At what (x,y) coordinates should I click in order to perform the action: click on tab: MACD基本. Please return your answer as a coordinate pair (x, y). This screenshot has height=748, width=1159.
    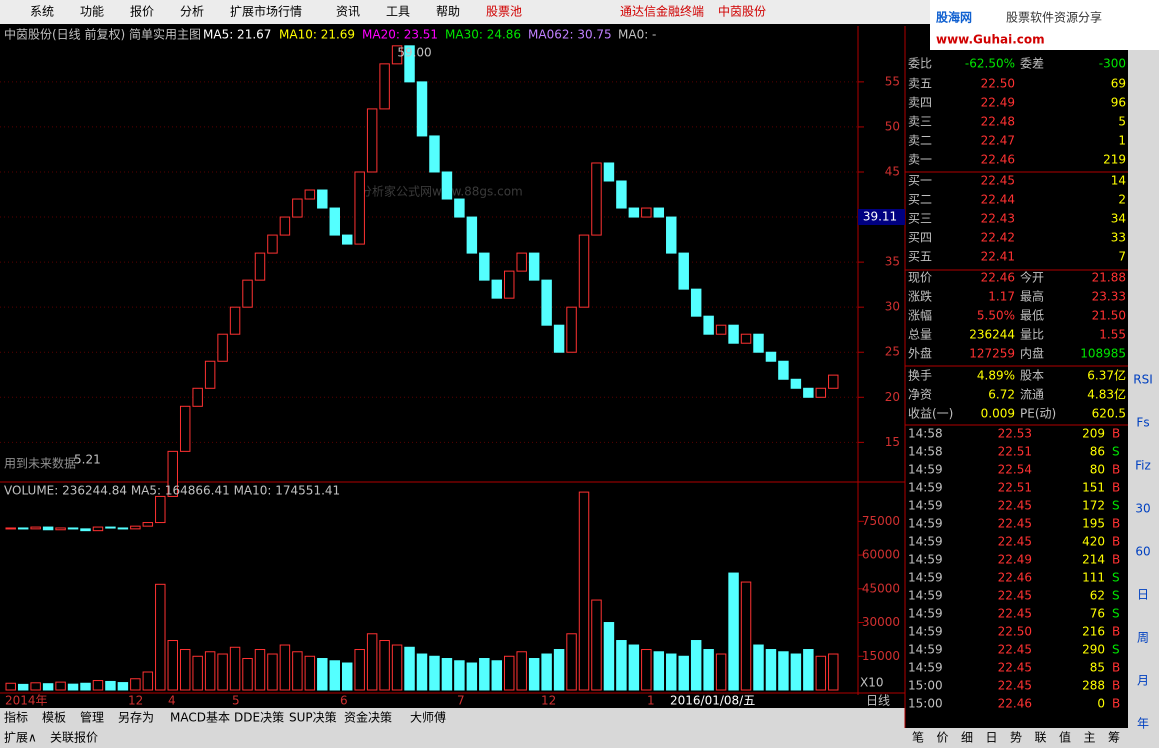
    Looking at the image, I should click on (200, 718).